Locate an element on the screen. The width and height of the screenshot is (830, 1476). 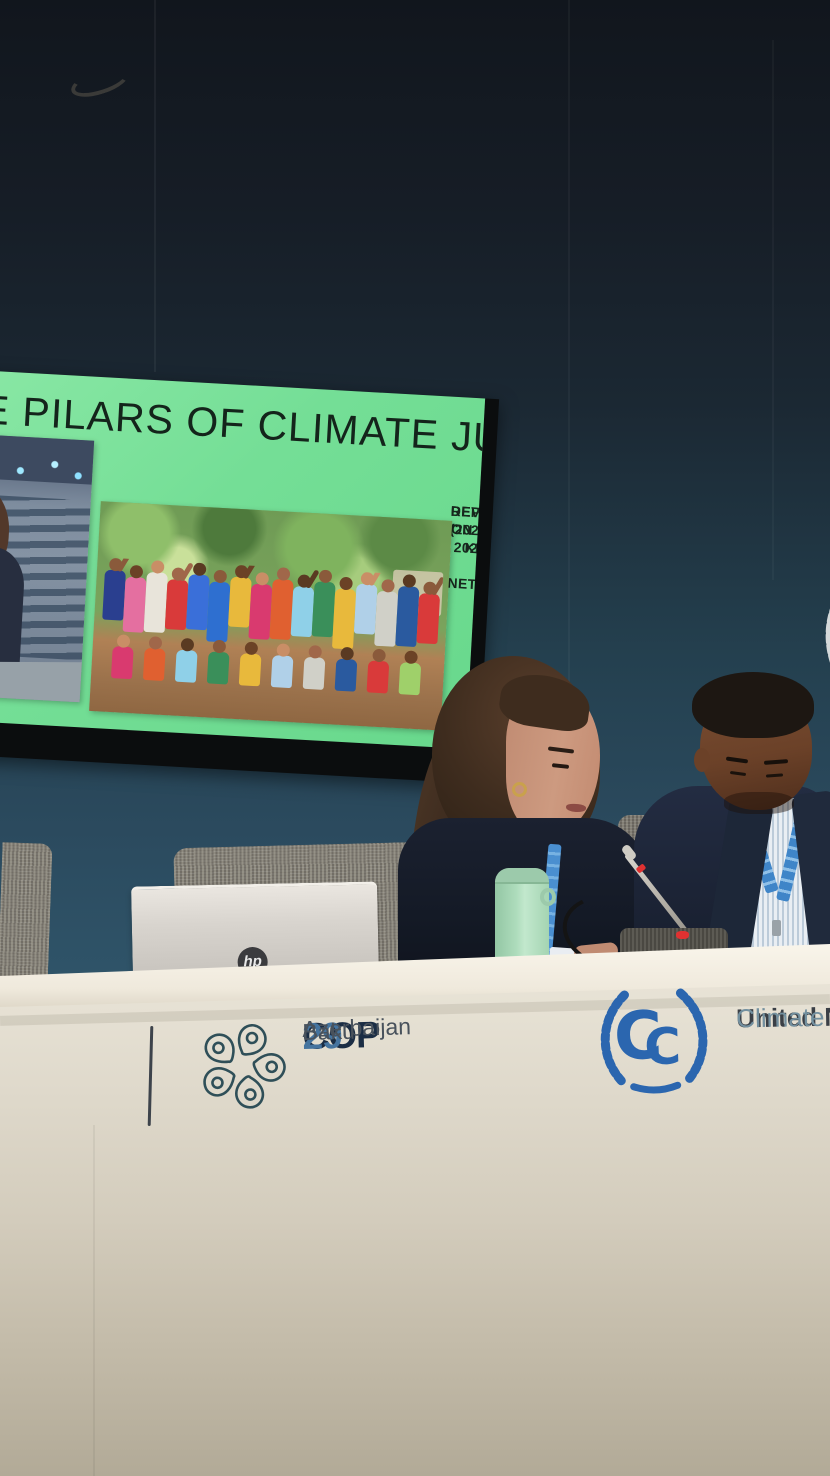
bottle-cap is located at coordinates (522, 876).